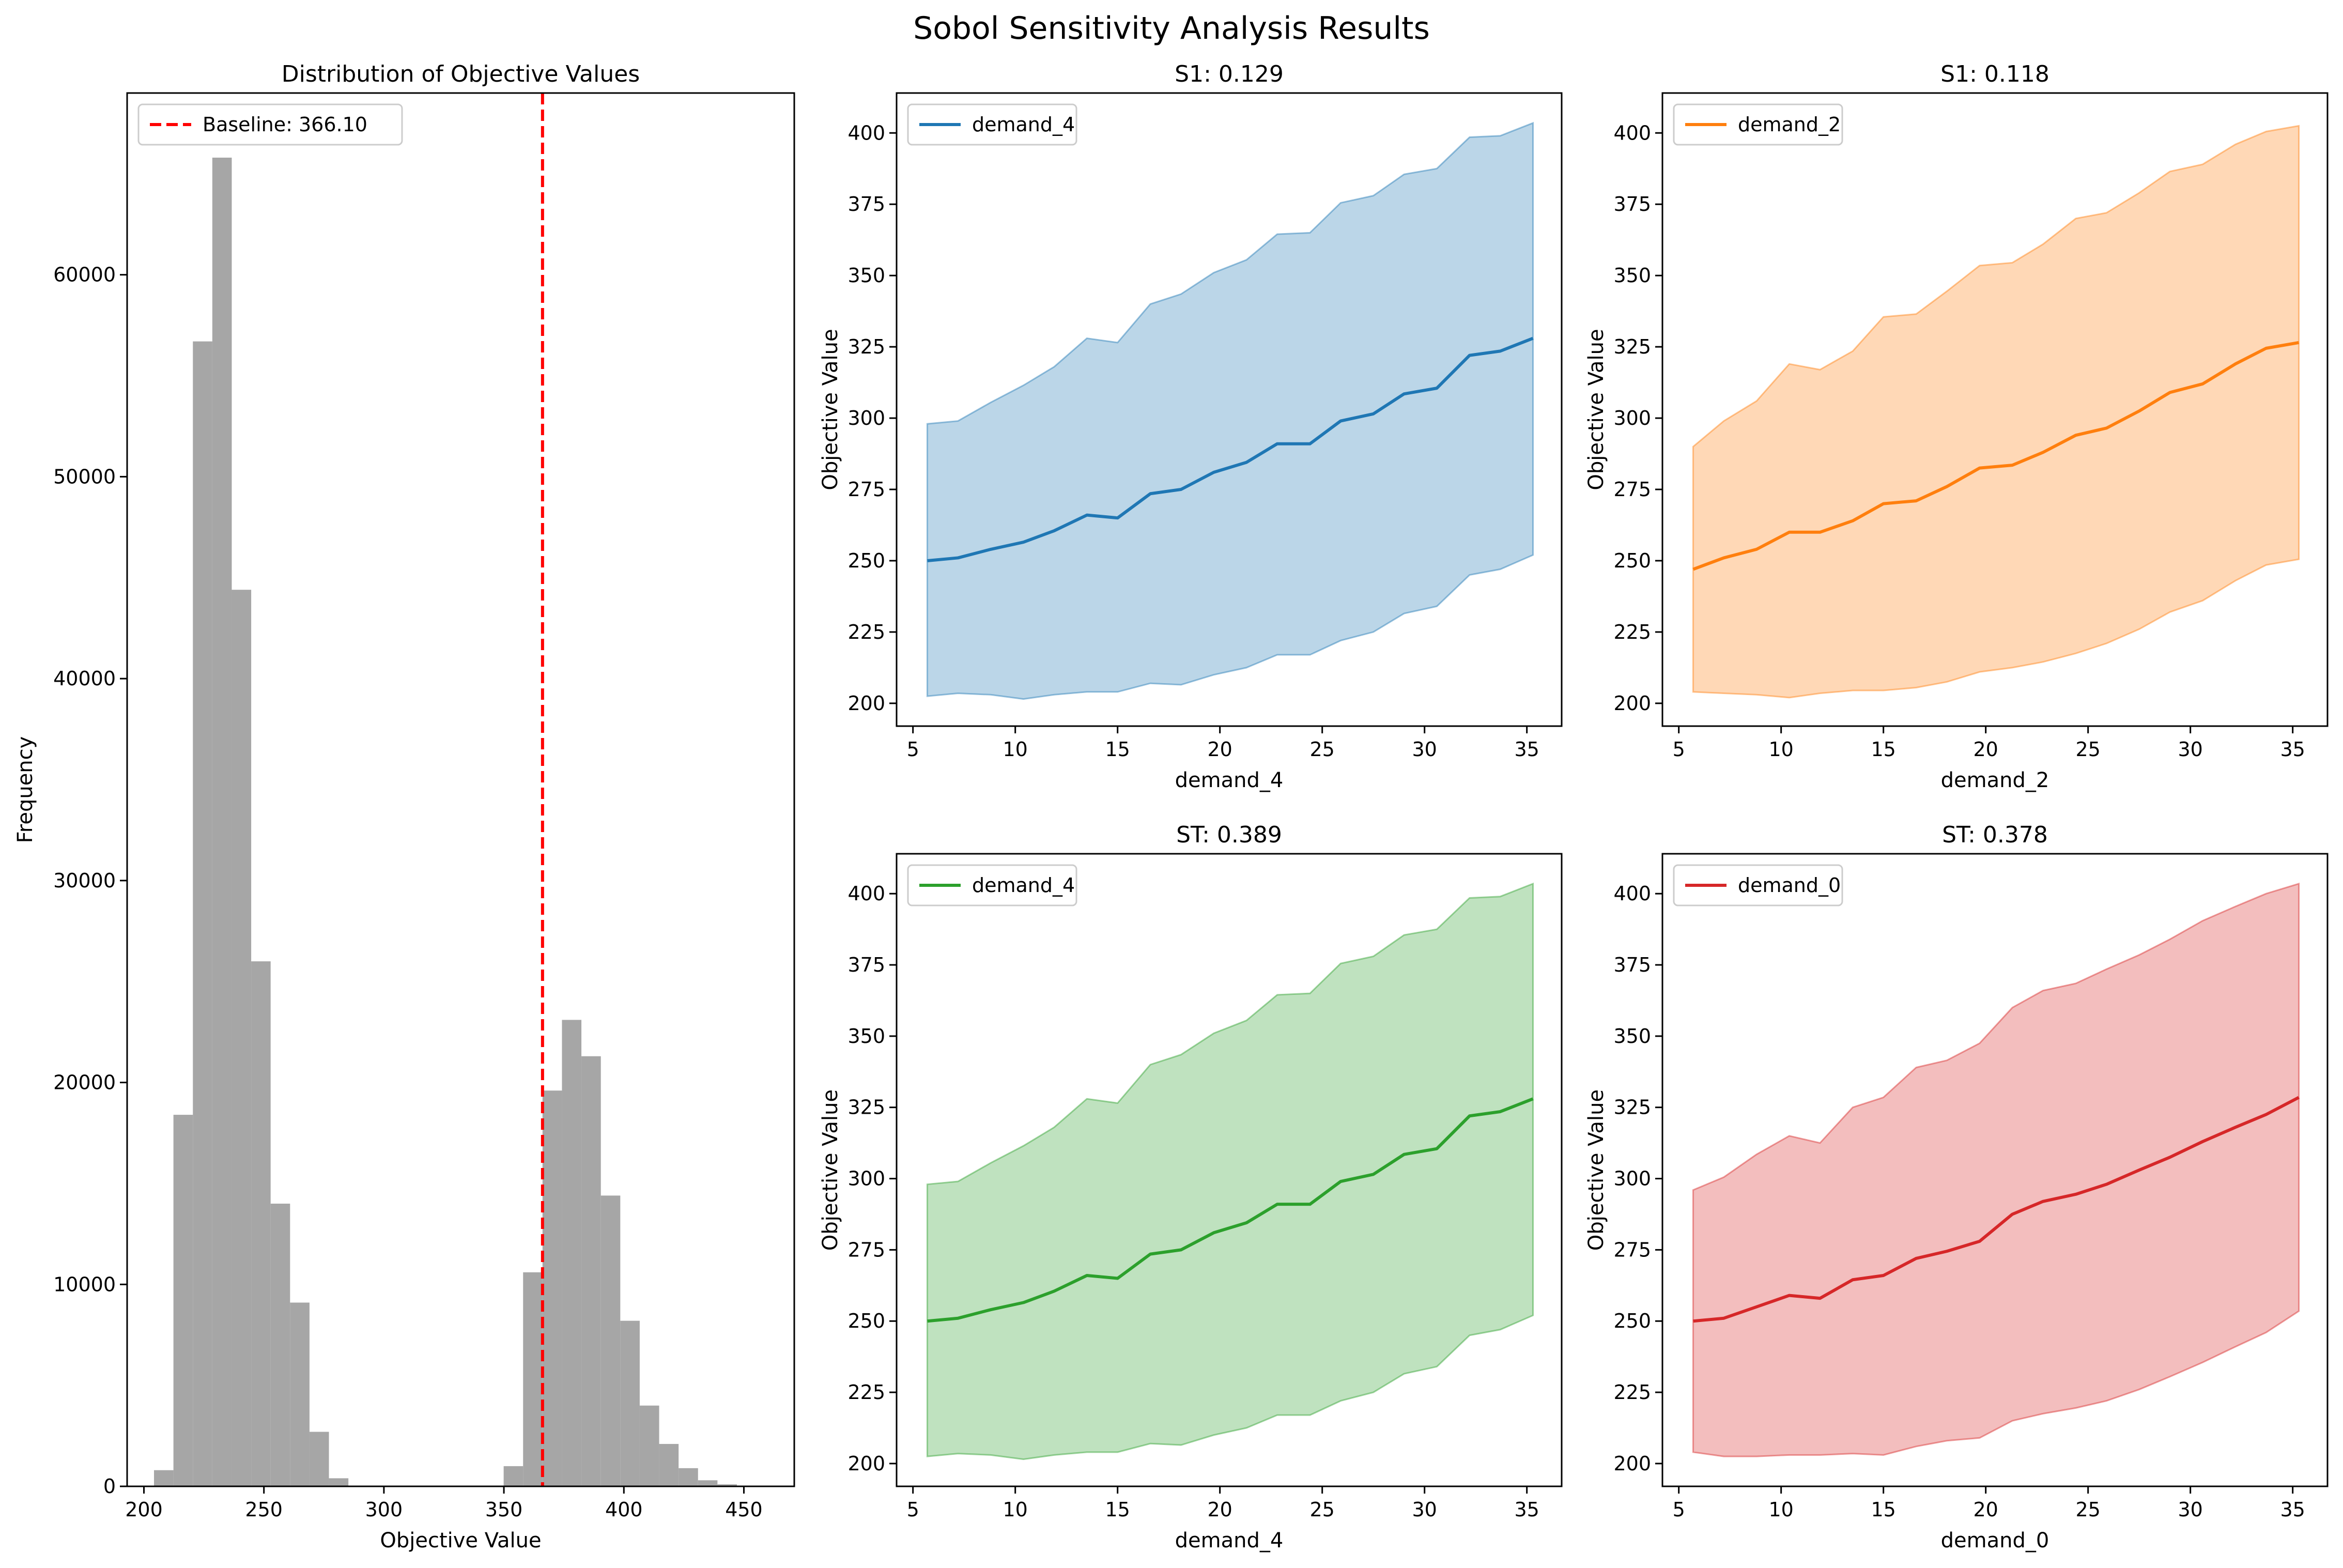 The width and height of the screenshot is (2343, 1568). Describe the element at coordinates (84, 678) in the screenshot. I see `y-tick-label: 40000` at that location.